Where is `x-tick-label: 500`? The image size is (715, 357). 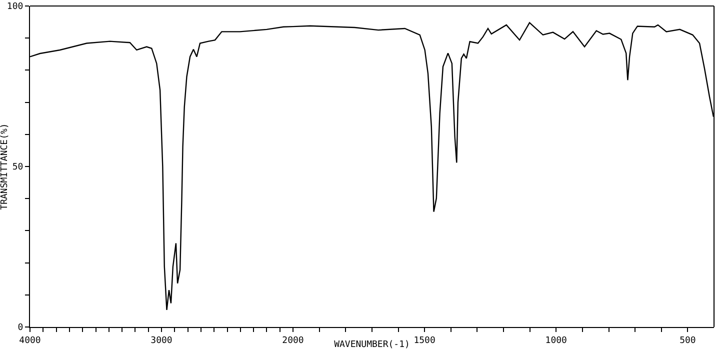
x-tick-label: 500 is located at coordinates (688, 341).